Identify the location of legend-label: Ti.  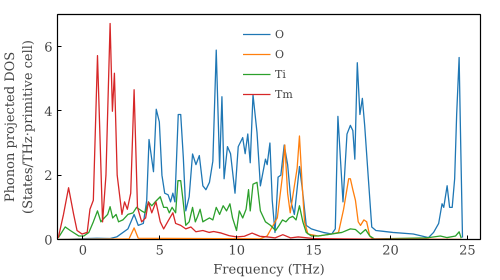
(281, 74).